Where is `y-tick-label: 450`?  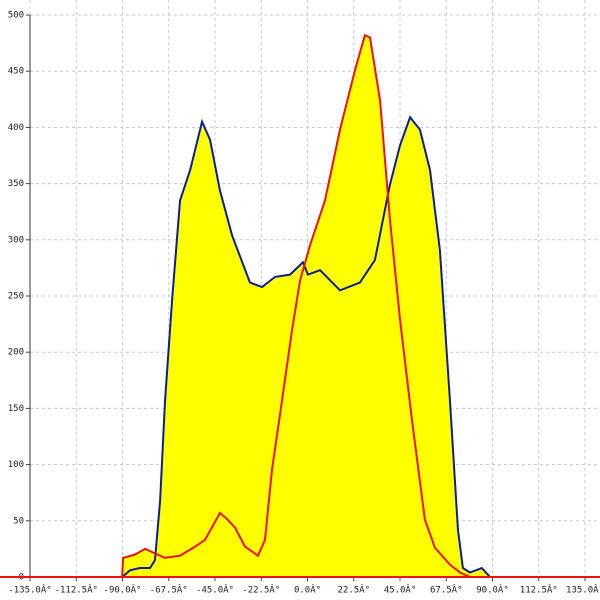 y-tick-label: 450 is located at coordinates (16, 72).